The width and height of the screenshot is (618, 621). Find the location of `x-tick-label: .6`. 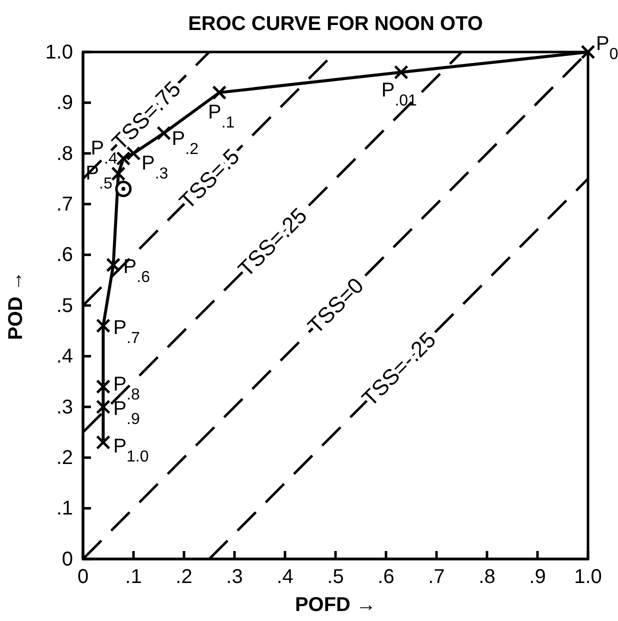

x-tick-label: .6 is located at coordinates (386, 577).